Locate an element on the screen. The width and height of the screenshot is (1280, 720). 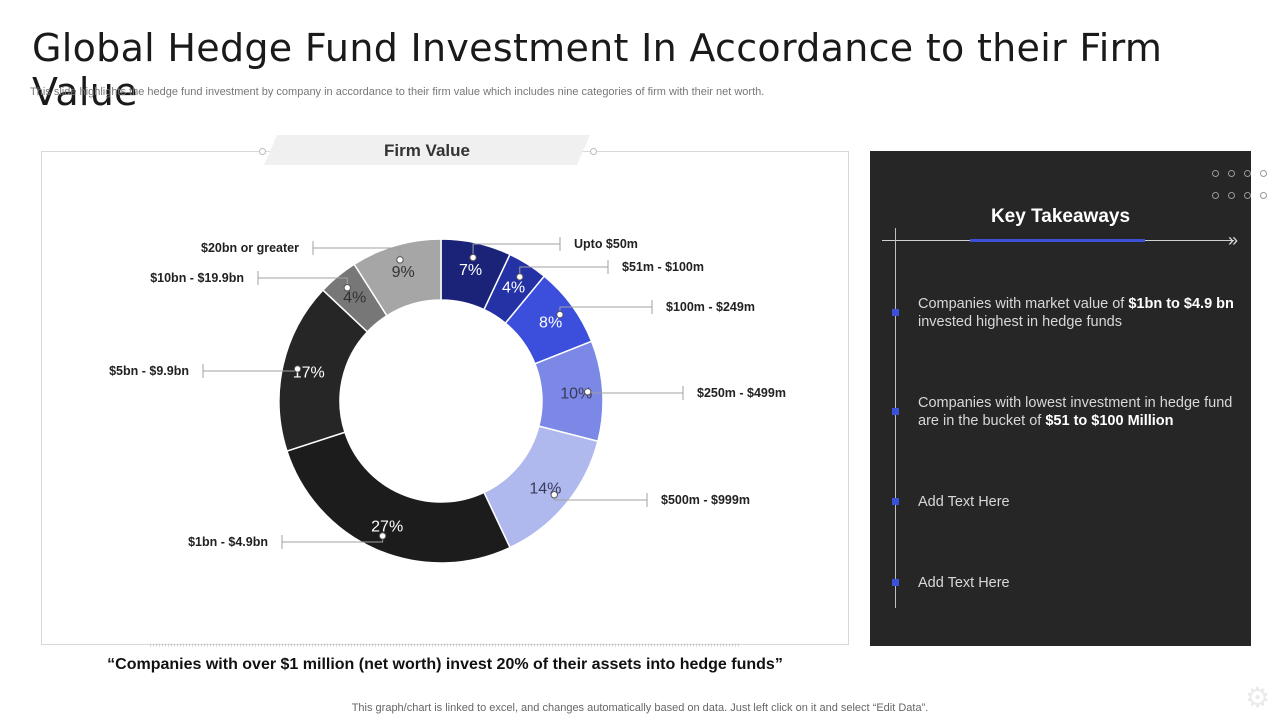
category-label: $10bn - $19.9bn is located at coordinates (197, 278).